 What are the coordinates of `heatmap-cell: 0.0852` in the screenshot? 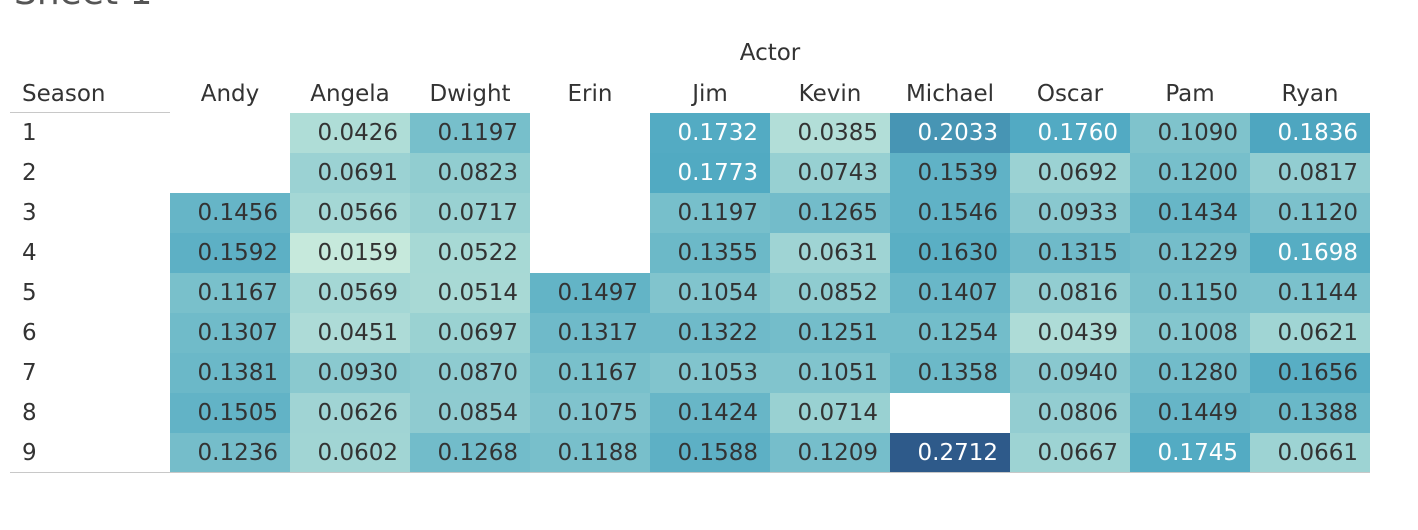 It's located at (830, 293).